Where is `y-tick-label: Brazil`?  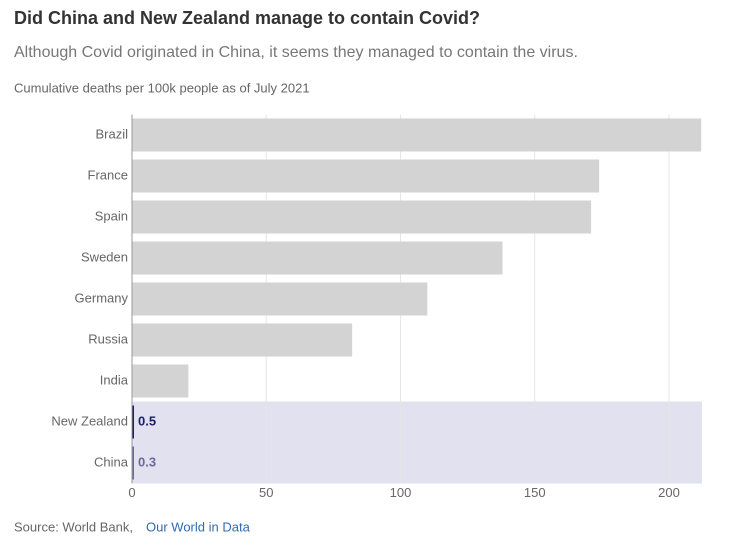 y-tick-label: Brazil is located at coordinates (111, 133).